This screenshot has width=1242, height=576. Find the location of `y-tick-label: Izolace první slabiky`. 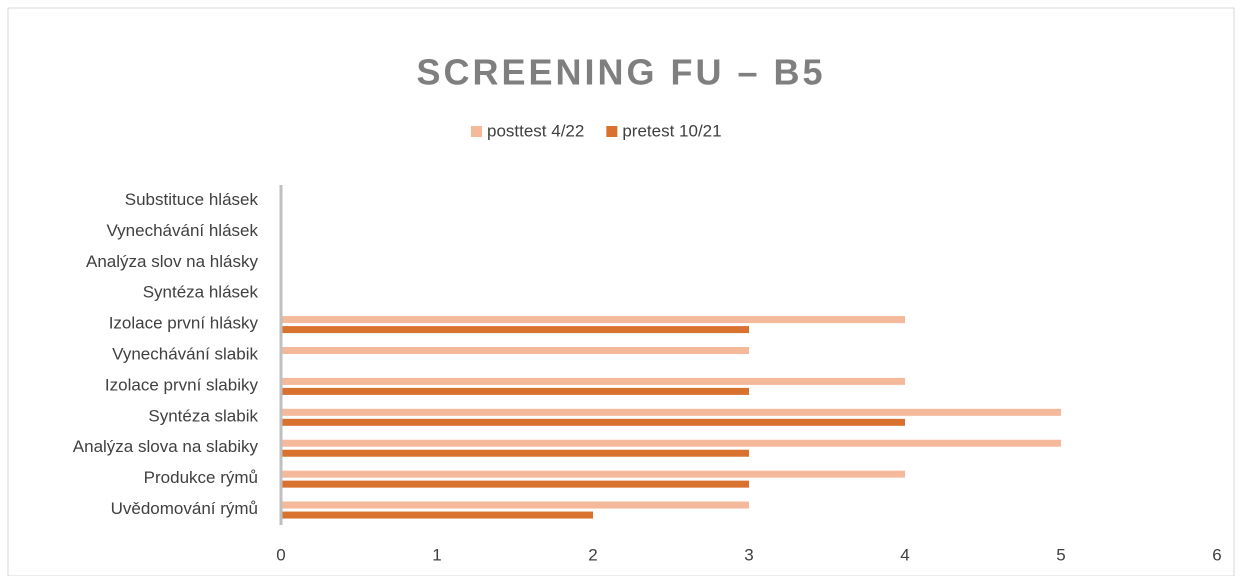

y-tick-label: Izolace první slabiky is located at coordinates (182, 384).